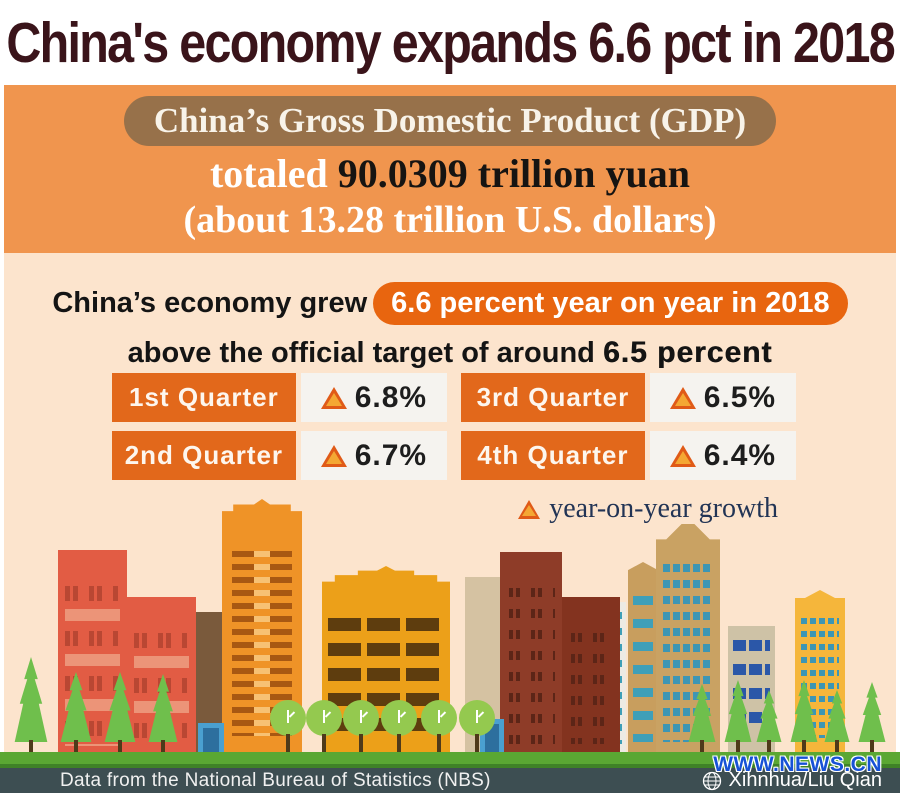 The width and height of the screenshot is (900, 793). I want to click on quarter-value-q4: 6.4%, so click(722, 455).